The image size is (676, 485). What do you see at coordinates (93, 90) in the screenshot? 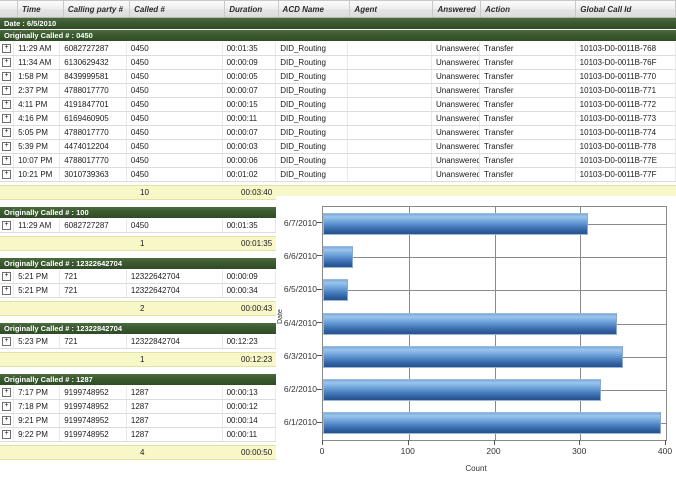
I see `cell-calling-party: 4788017770` at bounding box center [93, 90].